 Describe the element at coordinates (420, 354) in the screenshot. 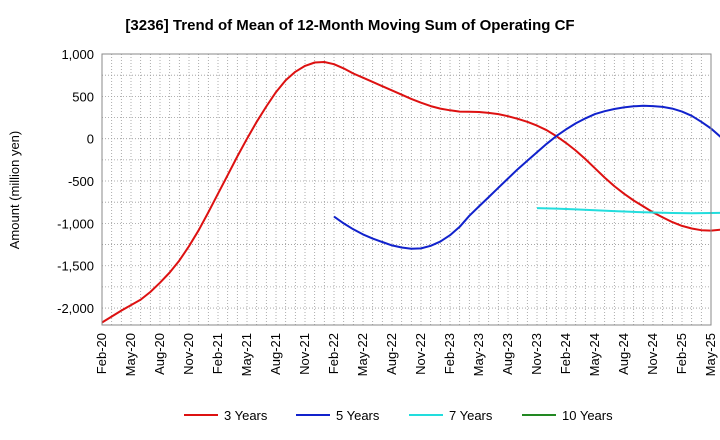

I see `x-tick-label: Nov-22` at that location.